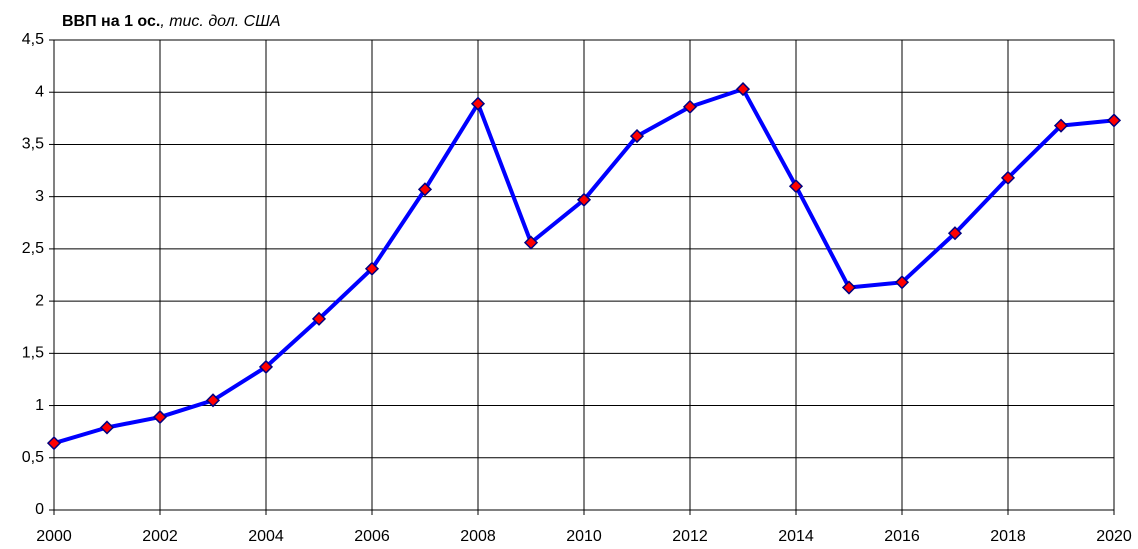  I want to click on x-tick-label: 2018, so click(1008, 536).